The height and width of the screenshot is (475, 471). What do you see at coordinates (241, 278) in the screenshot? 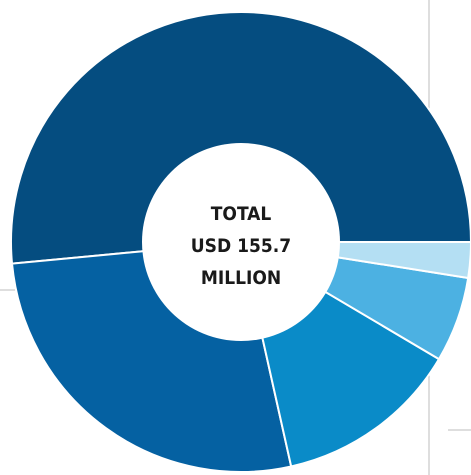
I see `center-label-line-3: MILLION` at bounding box center [241, 278].